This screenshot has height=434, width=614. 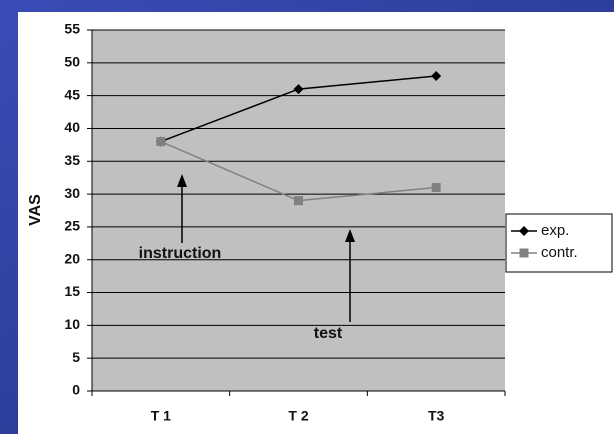 I want to click on y-tick-label: 15, so click(x=72, y=291).